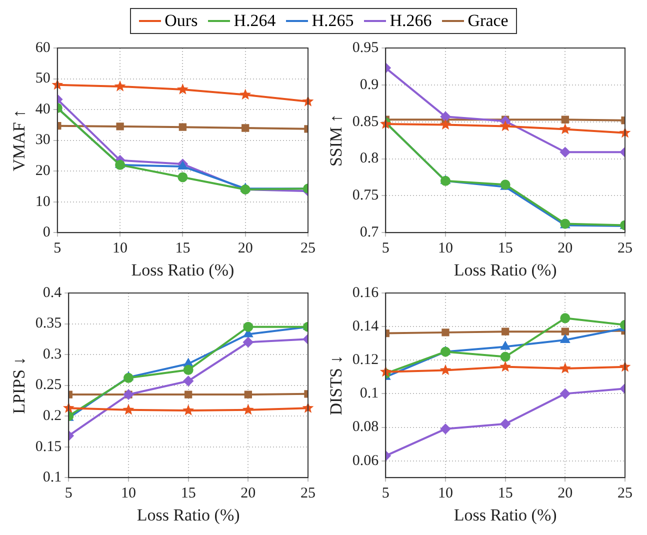 This screenshot has width=647, height=535. I want to click on legend-label: Ours, so click(181, 21).